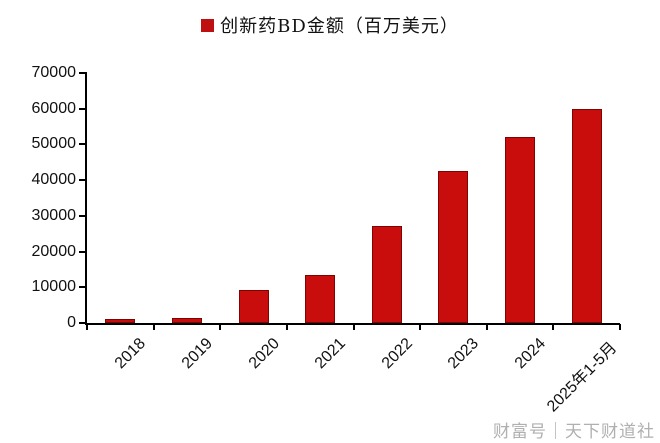  Describe the element at coordinates (520, 230) in the screenshot. I see `bar-2024` at that location.